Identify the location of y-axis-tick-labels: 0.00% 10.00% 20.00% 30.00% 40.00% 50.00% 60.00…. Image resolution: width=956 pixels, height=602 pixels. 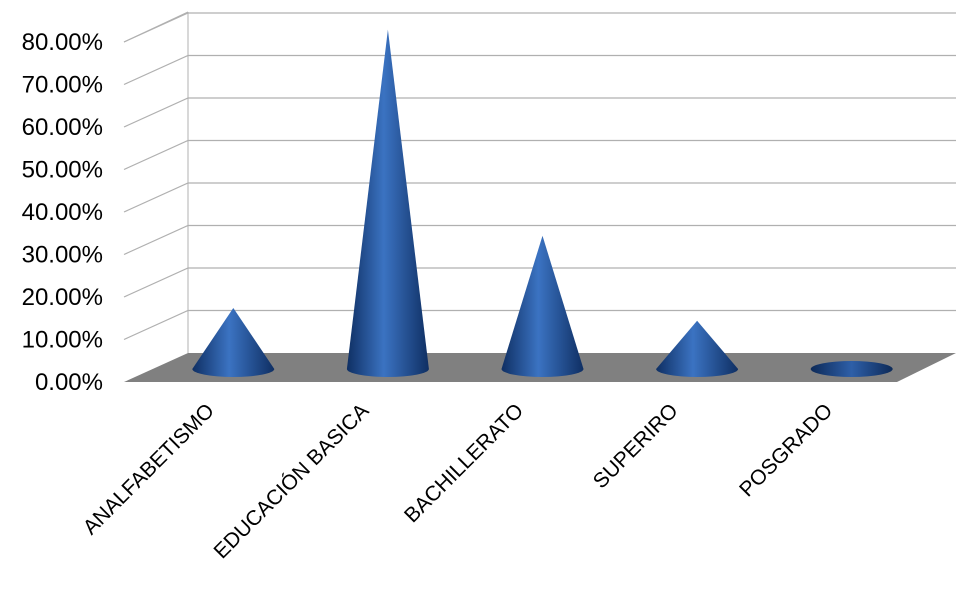
(62, 212).